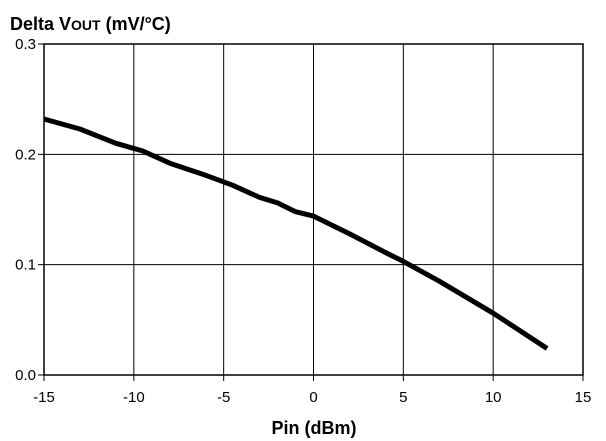 The height and width of the screenshot is (441, 606). I want to click on y-tick-label: 0.0, so click(25, 375).